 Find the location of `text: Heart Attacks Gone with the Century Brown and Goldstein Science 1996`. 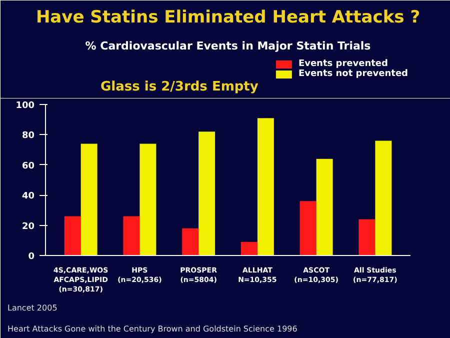

text: Heart Attacks Gone with the Century Brown and Goldstein Science 1996 is located at coordinates (153, 329).